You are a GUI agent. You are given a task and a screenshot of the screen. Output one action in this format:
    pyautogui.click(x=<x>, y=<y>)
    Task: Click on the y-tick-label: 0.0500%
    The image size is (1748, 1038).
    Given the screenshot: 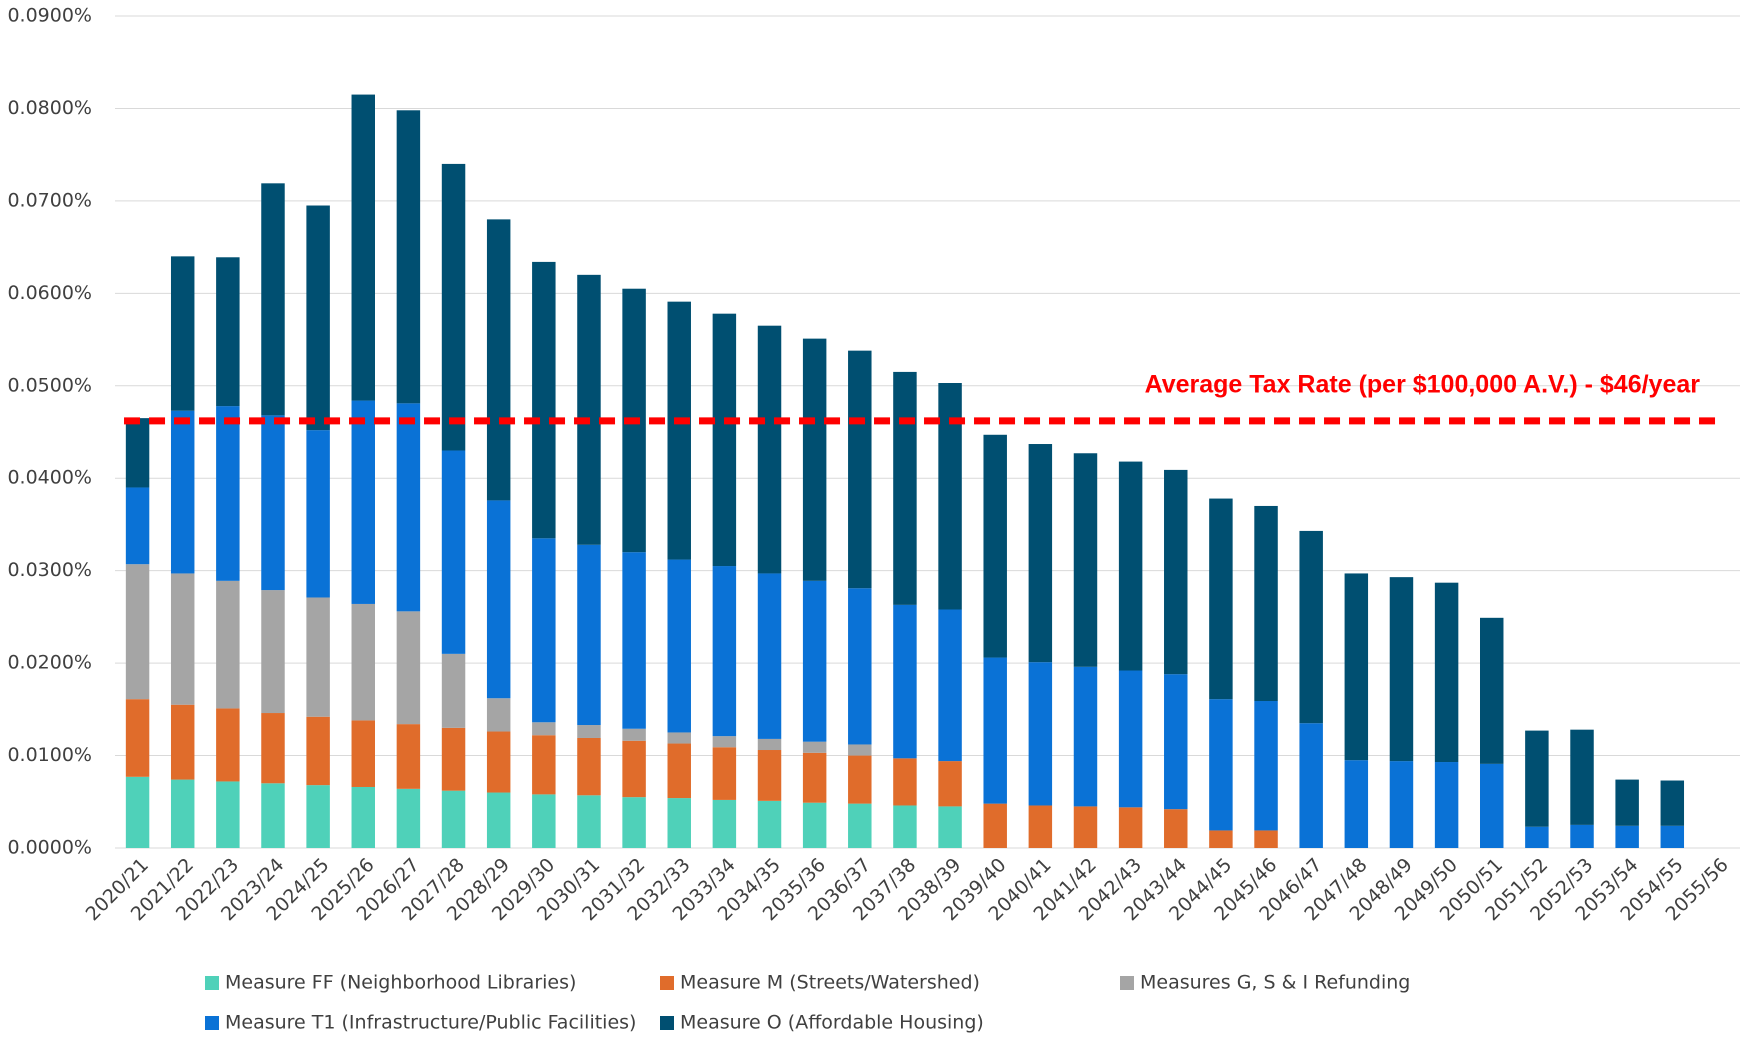 What is the action you would take?
    pyautogui.click(x=49, y=385)
    